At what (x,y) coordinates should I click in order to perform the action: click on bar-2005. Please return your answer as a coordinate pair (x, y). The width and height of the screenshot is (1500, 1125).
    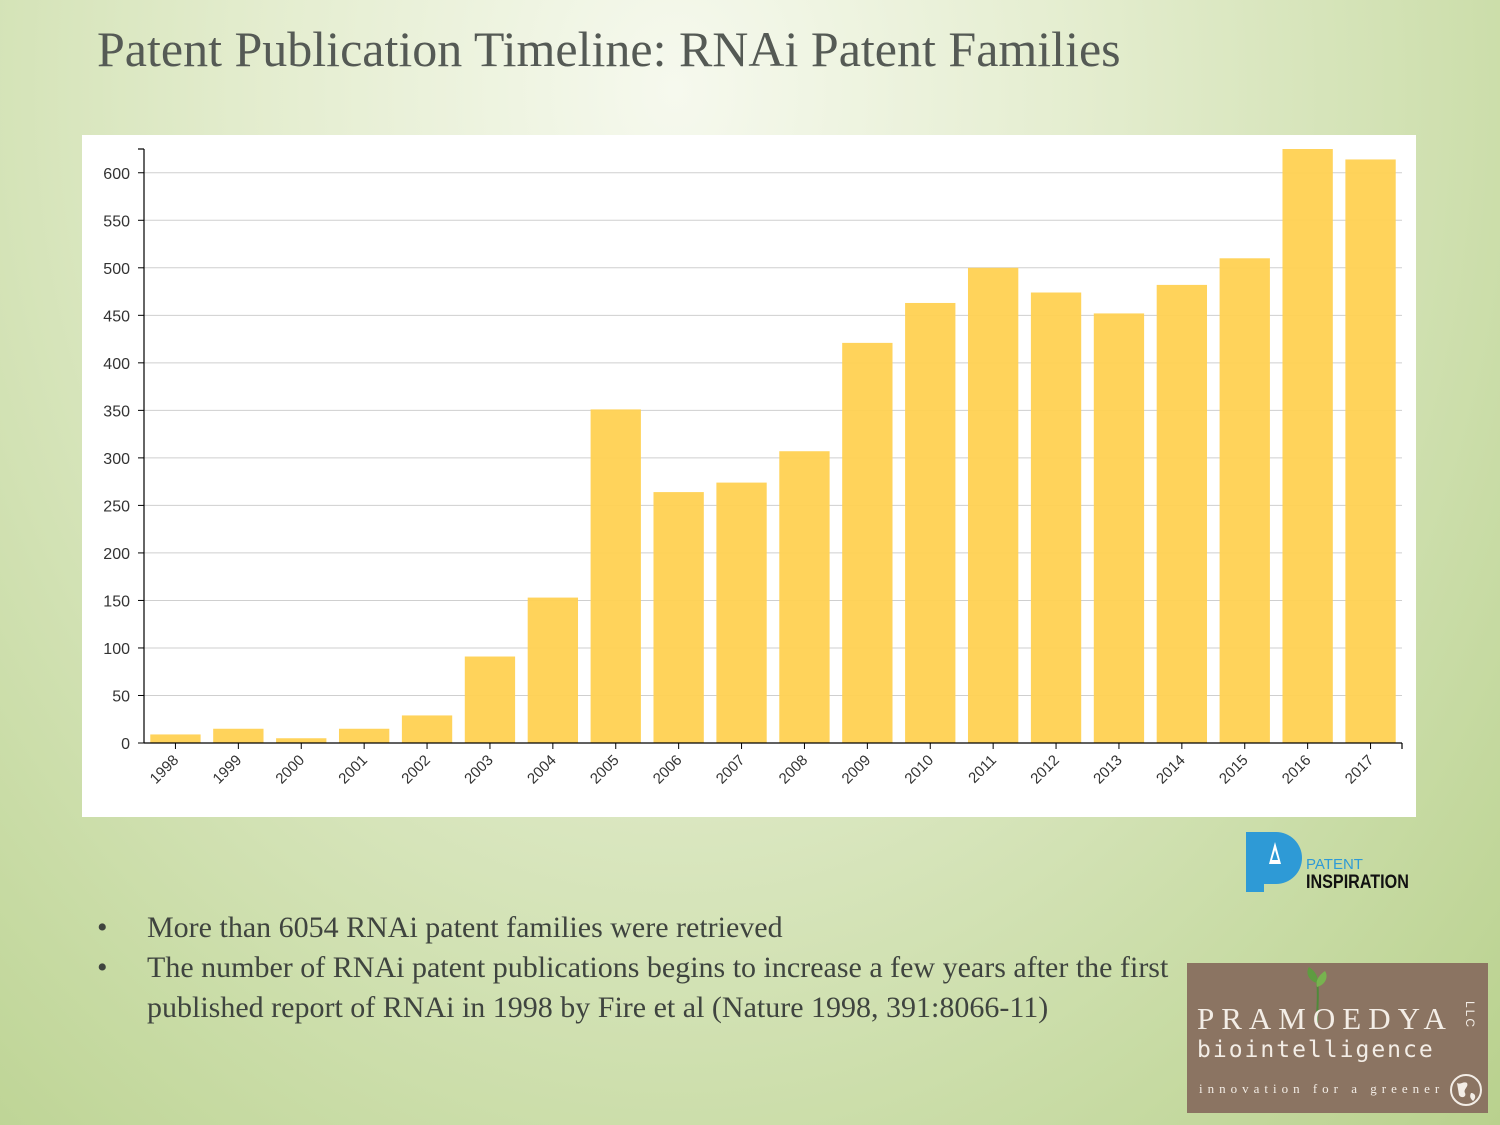
    Looking at the image, I should click on (615, 576).